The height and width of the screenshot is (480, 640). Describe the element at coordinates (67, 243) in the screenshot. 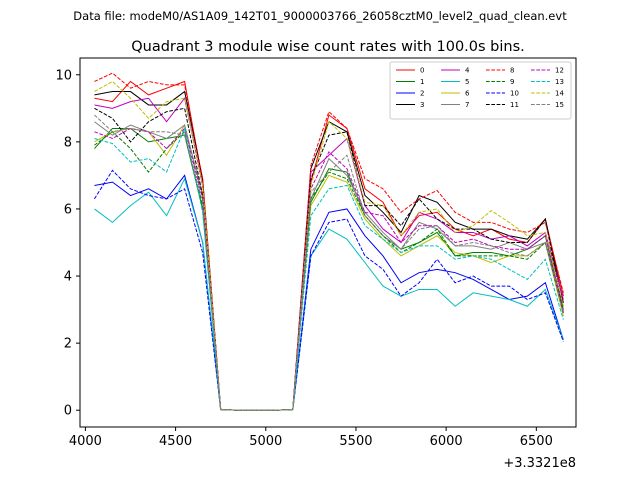

I see `y-axis: 0 2 4 6 8 10` at that location.